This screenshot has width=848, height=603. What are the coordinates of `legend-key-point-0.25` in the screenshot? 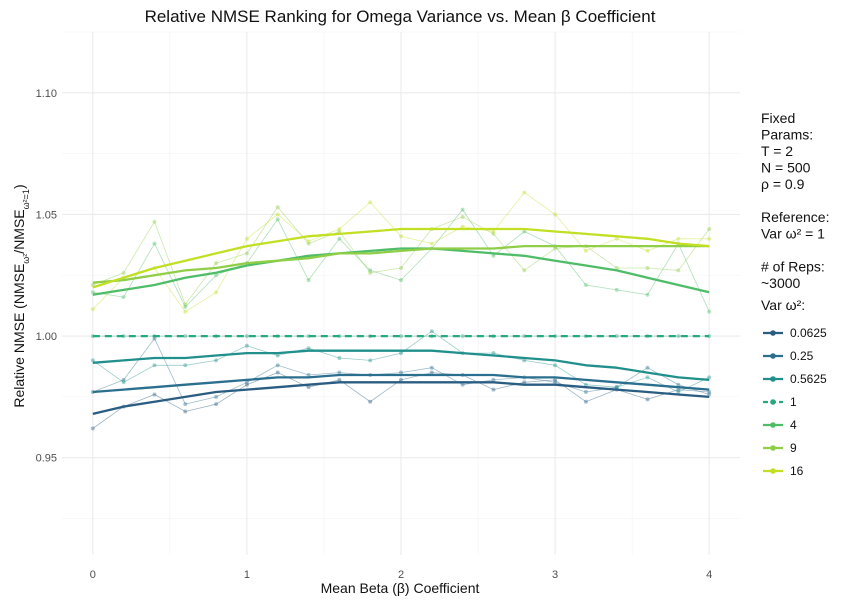 It's located at (773, 356).